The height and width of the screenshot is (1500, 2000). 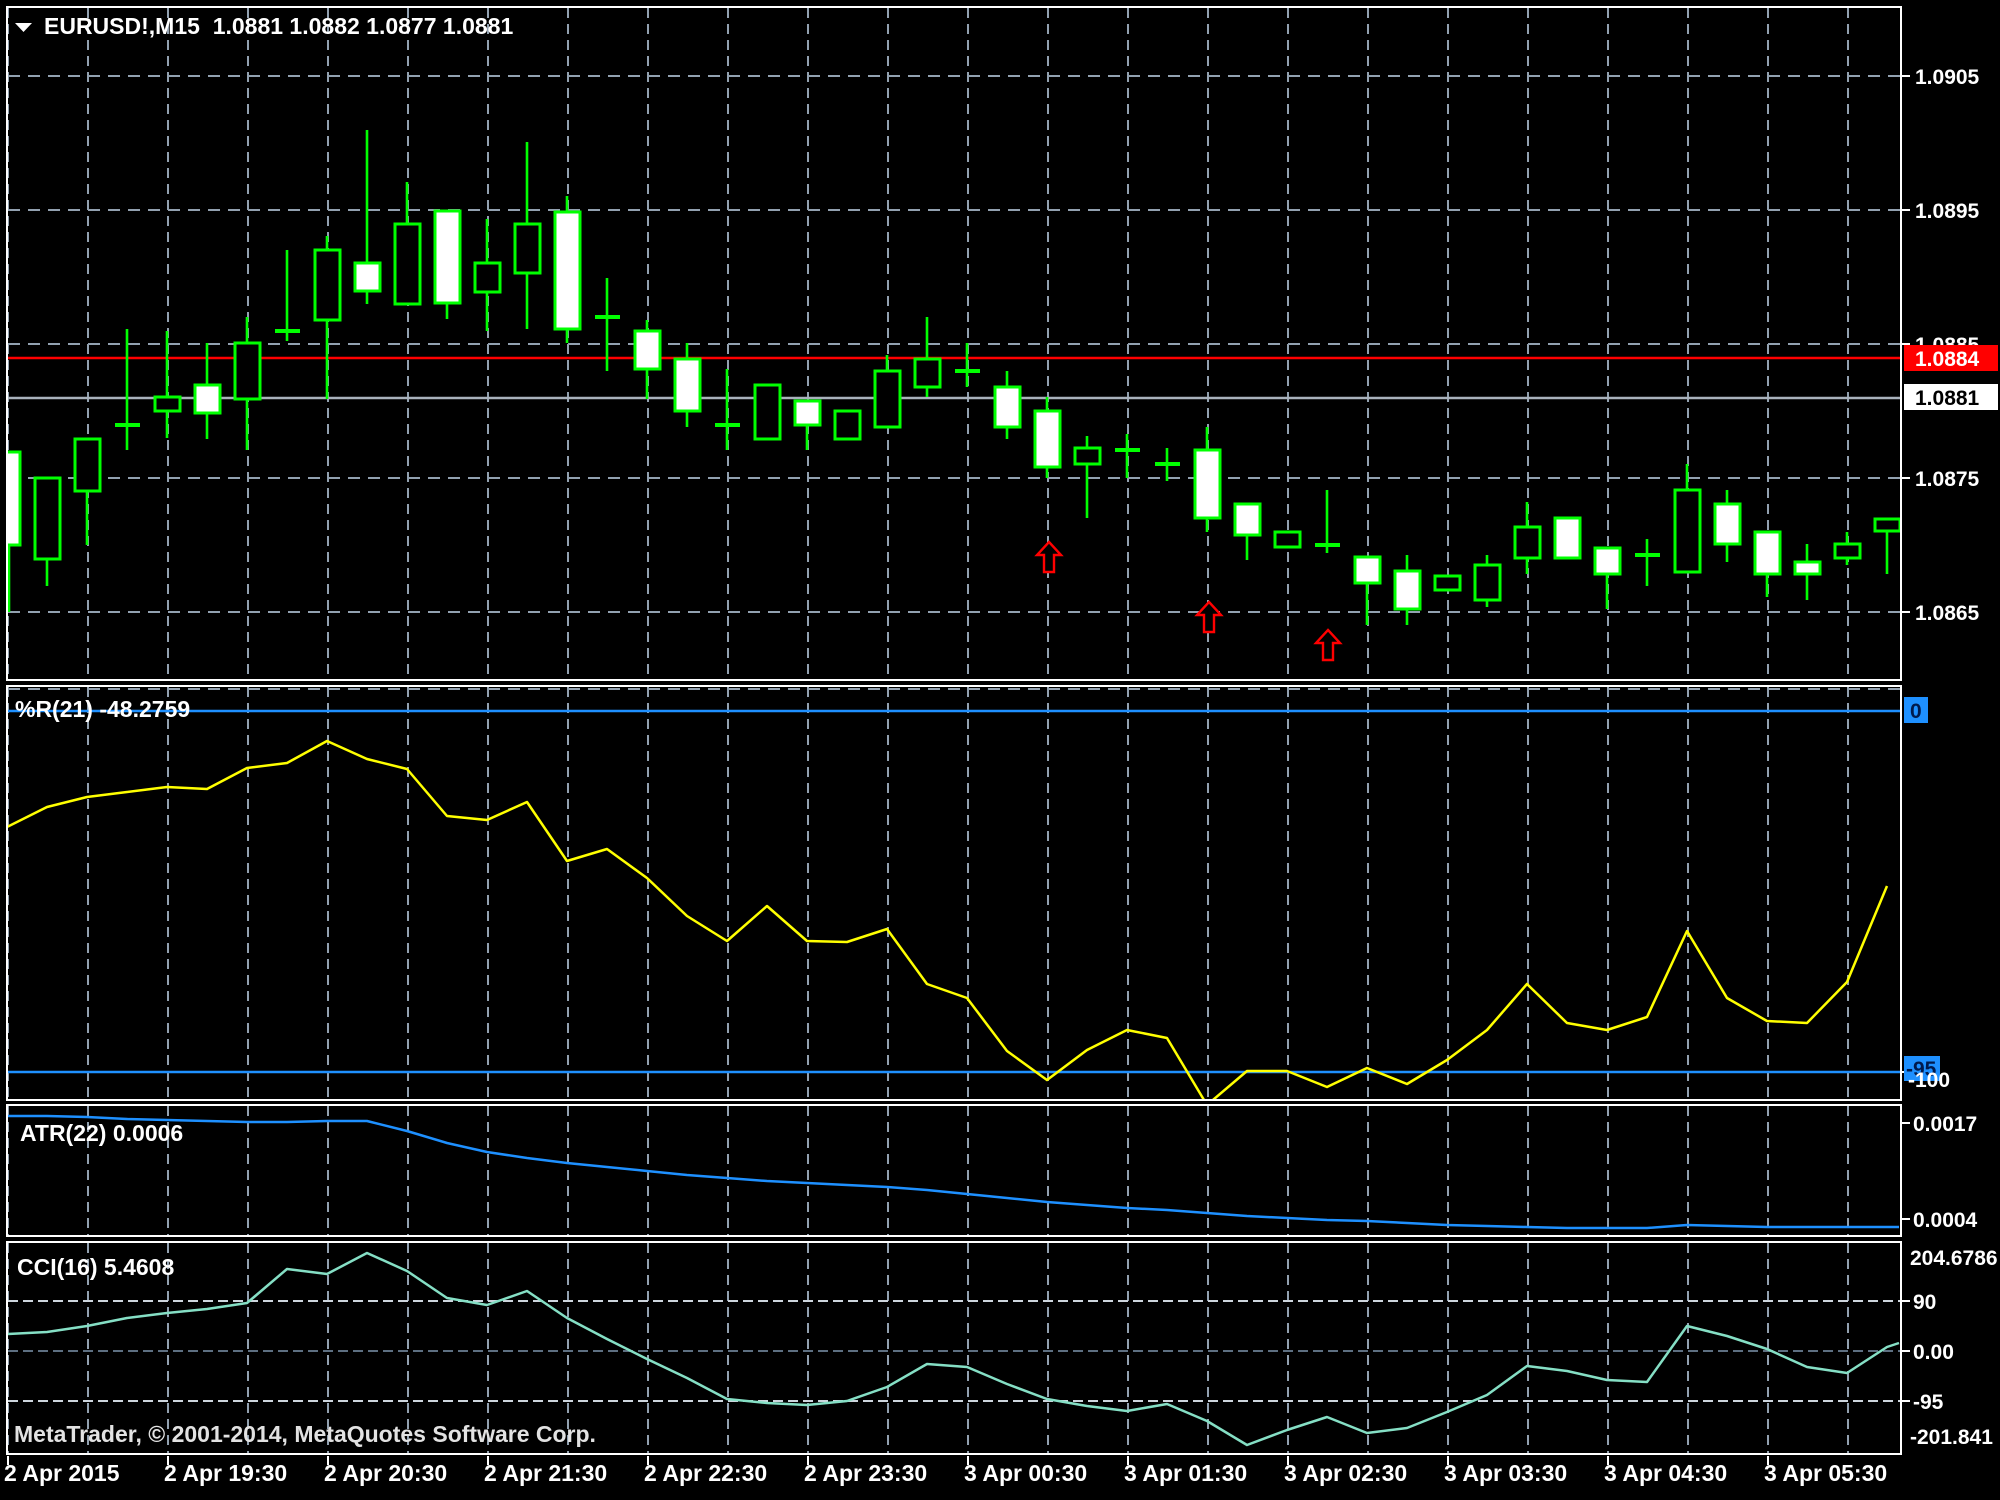 What do you see at coordinates (1947, 398) in the screenshot?
I see `svg-text: 1.0881` at bounding box center [1947, 398].